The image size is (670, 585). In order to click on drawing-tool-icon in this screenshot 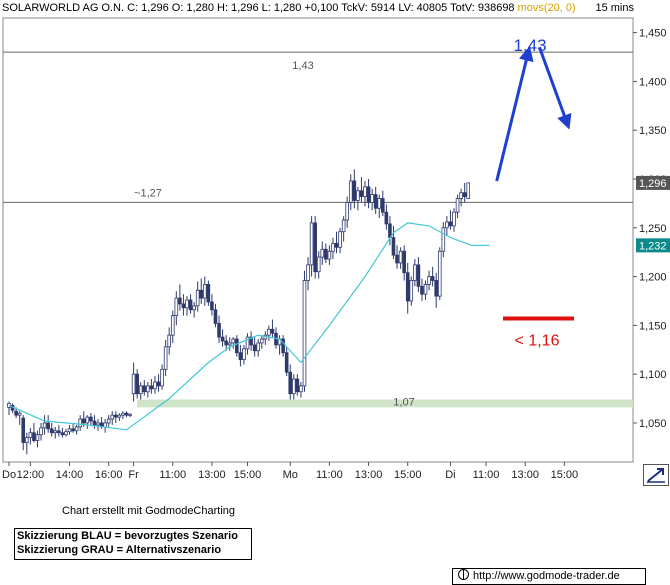, I will do `click(656, 475)`.